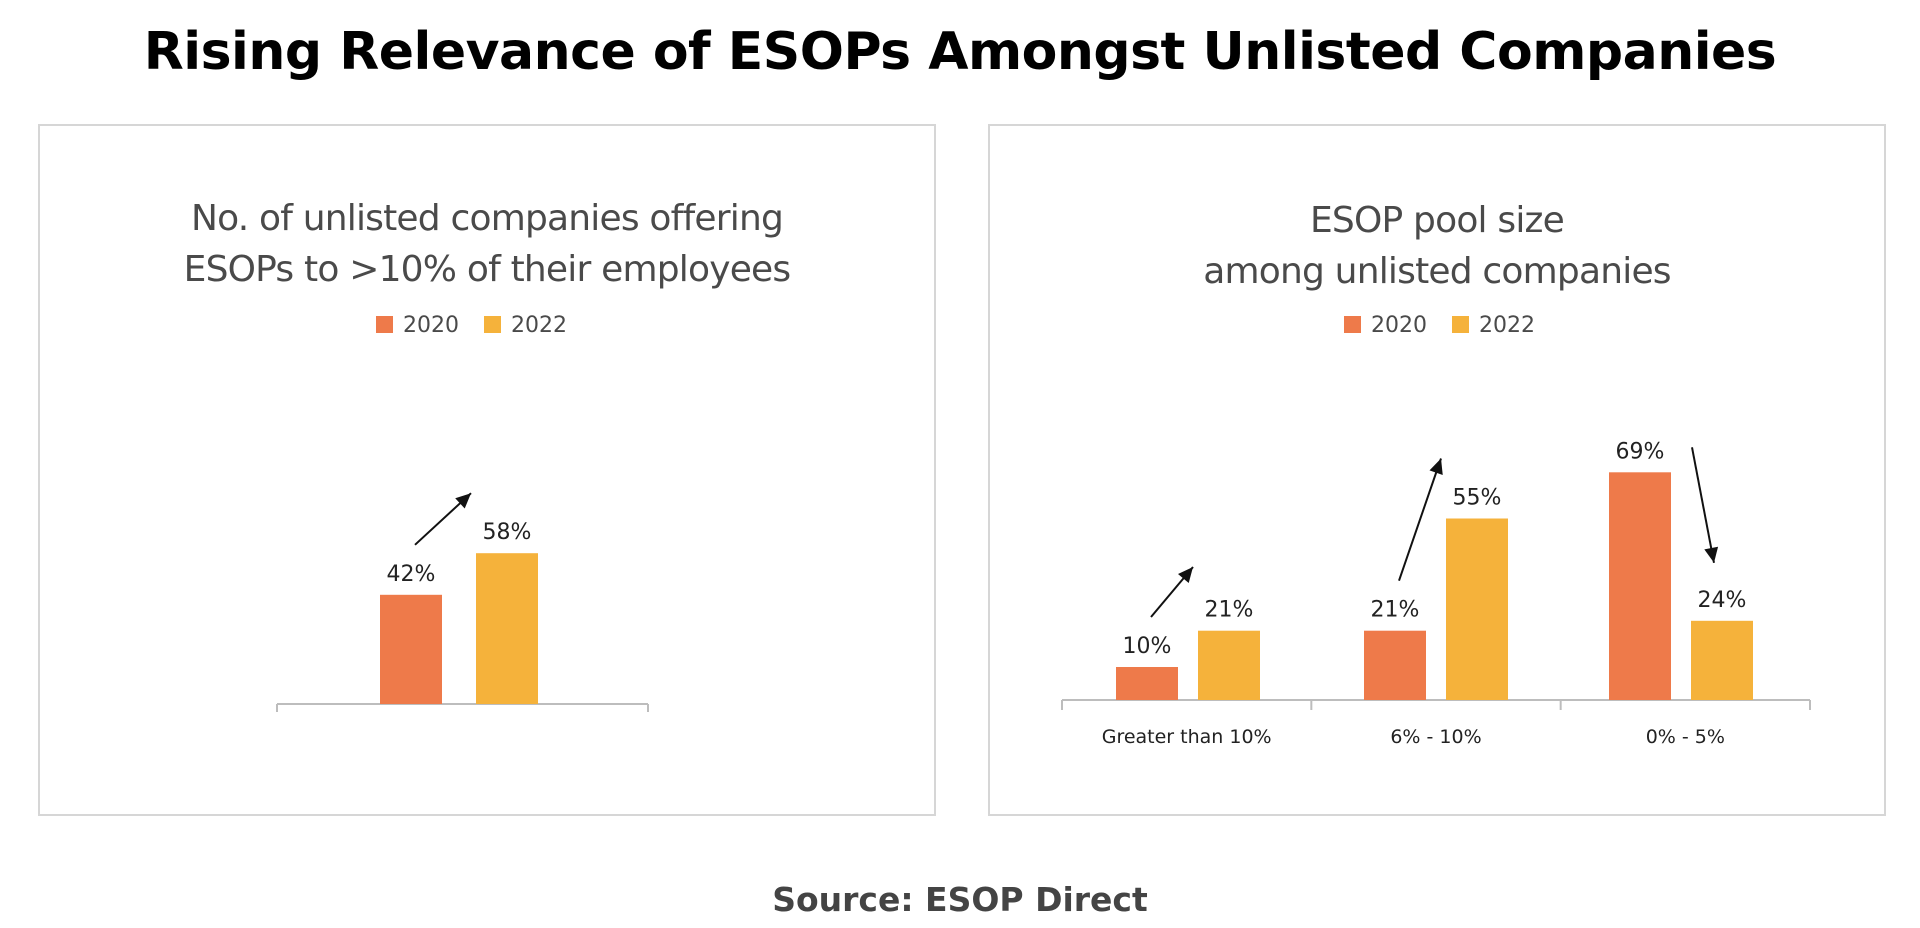  I want to click on trend-arrow-down-head, so click(1711, 554).